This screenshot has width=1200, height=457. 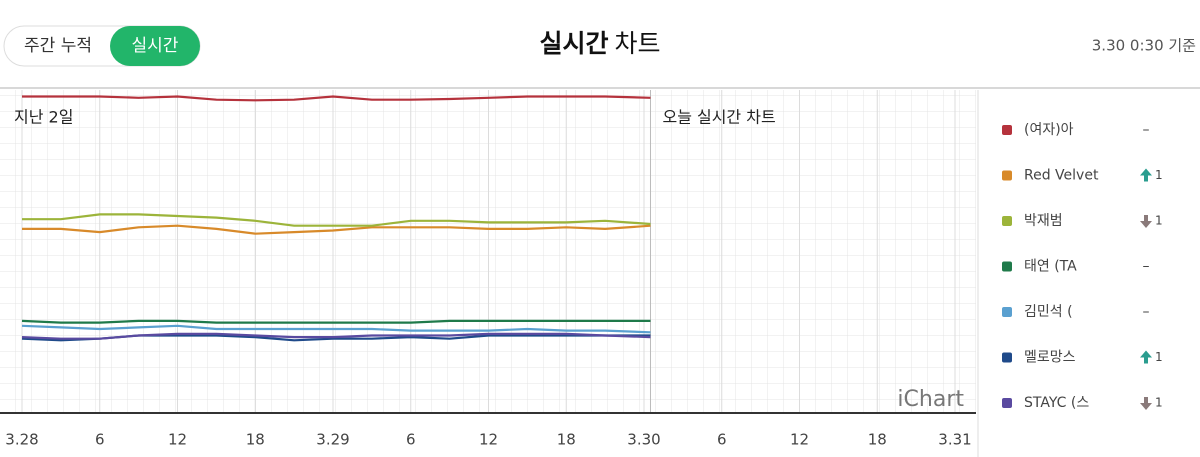 I want to click on legend-label: 태연 (TA, so click(x=1050, y=267).